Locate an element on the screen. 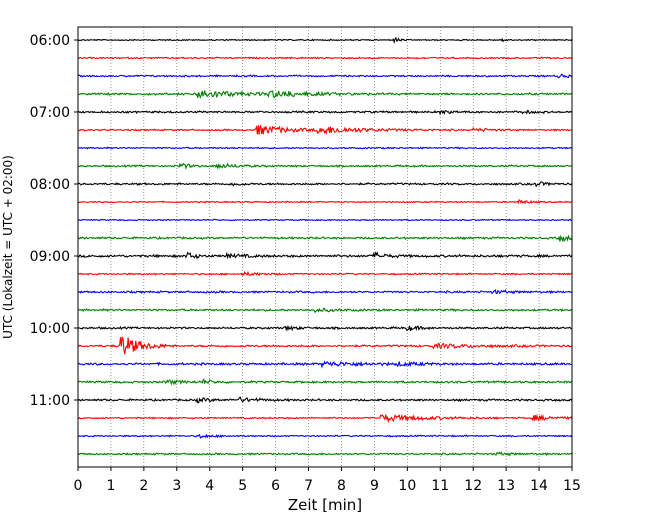 Image resolution: width=650 pixels, height=520 pixels. x-tick-label: 3 is located at coordinates (176, 486).